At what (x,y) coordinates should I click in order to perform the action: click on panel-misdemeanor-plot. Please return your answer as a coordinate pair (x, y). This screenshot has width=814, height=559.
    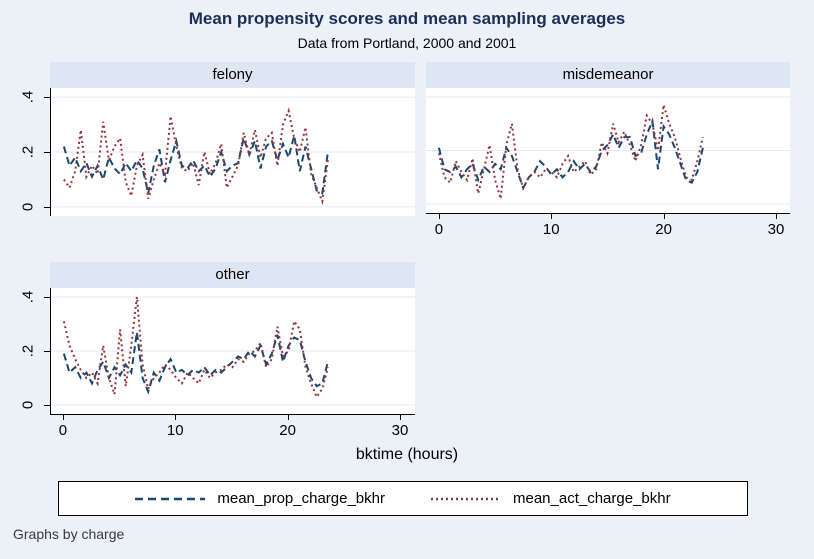
    Looking at the image, I should click on (608, 151).